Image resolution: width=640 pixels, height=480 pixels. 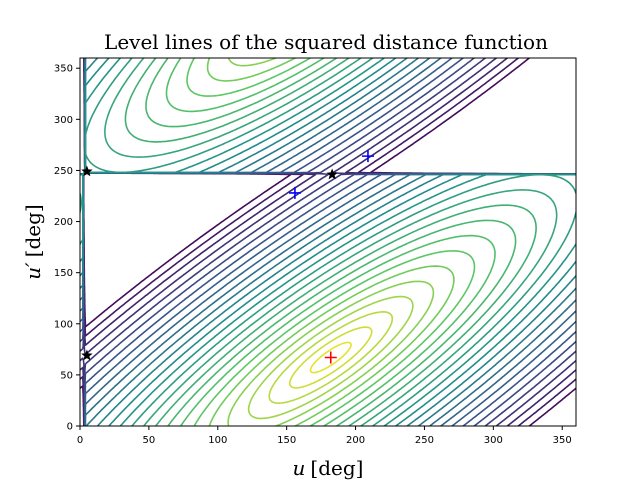 What do you see at coordinates (493, 440) in the screenshot?
I see `x-tick-label: 300` at bounding box center [493, 440].